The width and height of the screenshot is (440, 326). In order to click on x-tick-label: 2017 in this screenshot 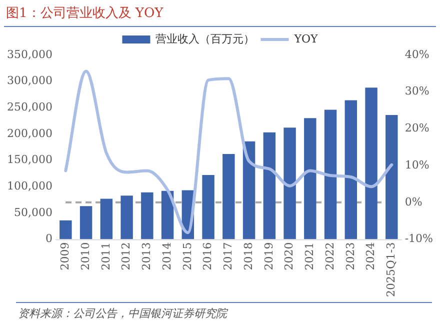, I will do `click(228, 256)`.